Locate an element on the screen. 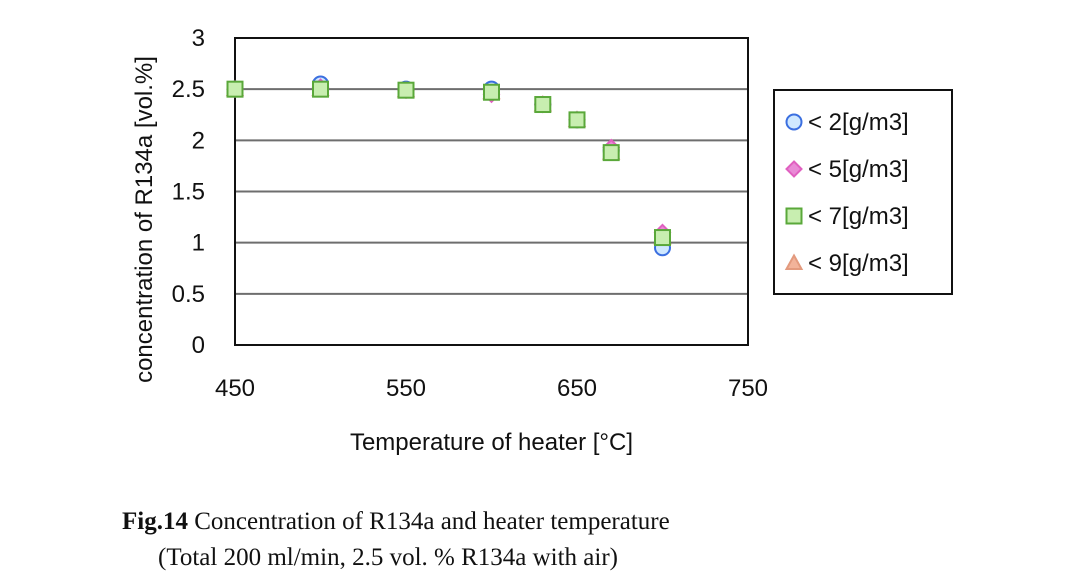  y-axis-ticks: 0 0.5 1 1.5 2 2.5 3 is located at coordinates (188, 192).